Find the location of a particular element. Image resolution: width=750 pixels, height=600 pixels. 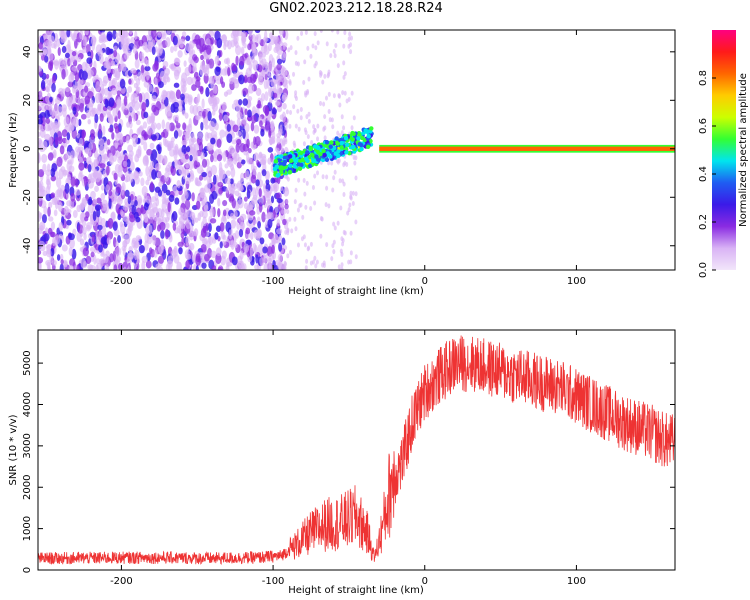

snr-y-label: SNR (10 * v/v) is located at coordinates (13, 449).